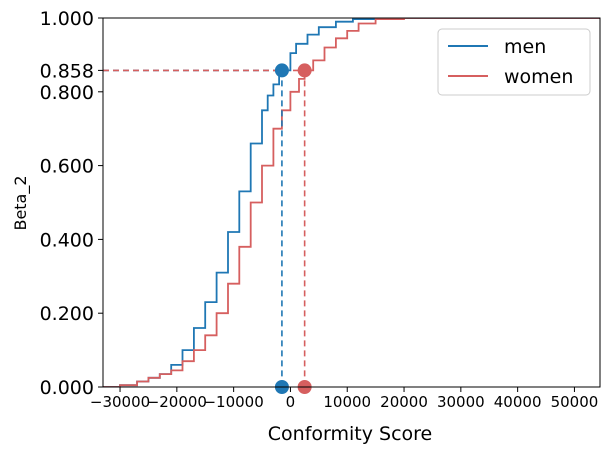 The width and height of the screenshot is (609, 450). I want to click on y-tick-label: 0.800, so click(67, 93).